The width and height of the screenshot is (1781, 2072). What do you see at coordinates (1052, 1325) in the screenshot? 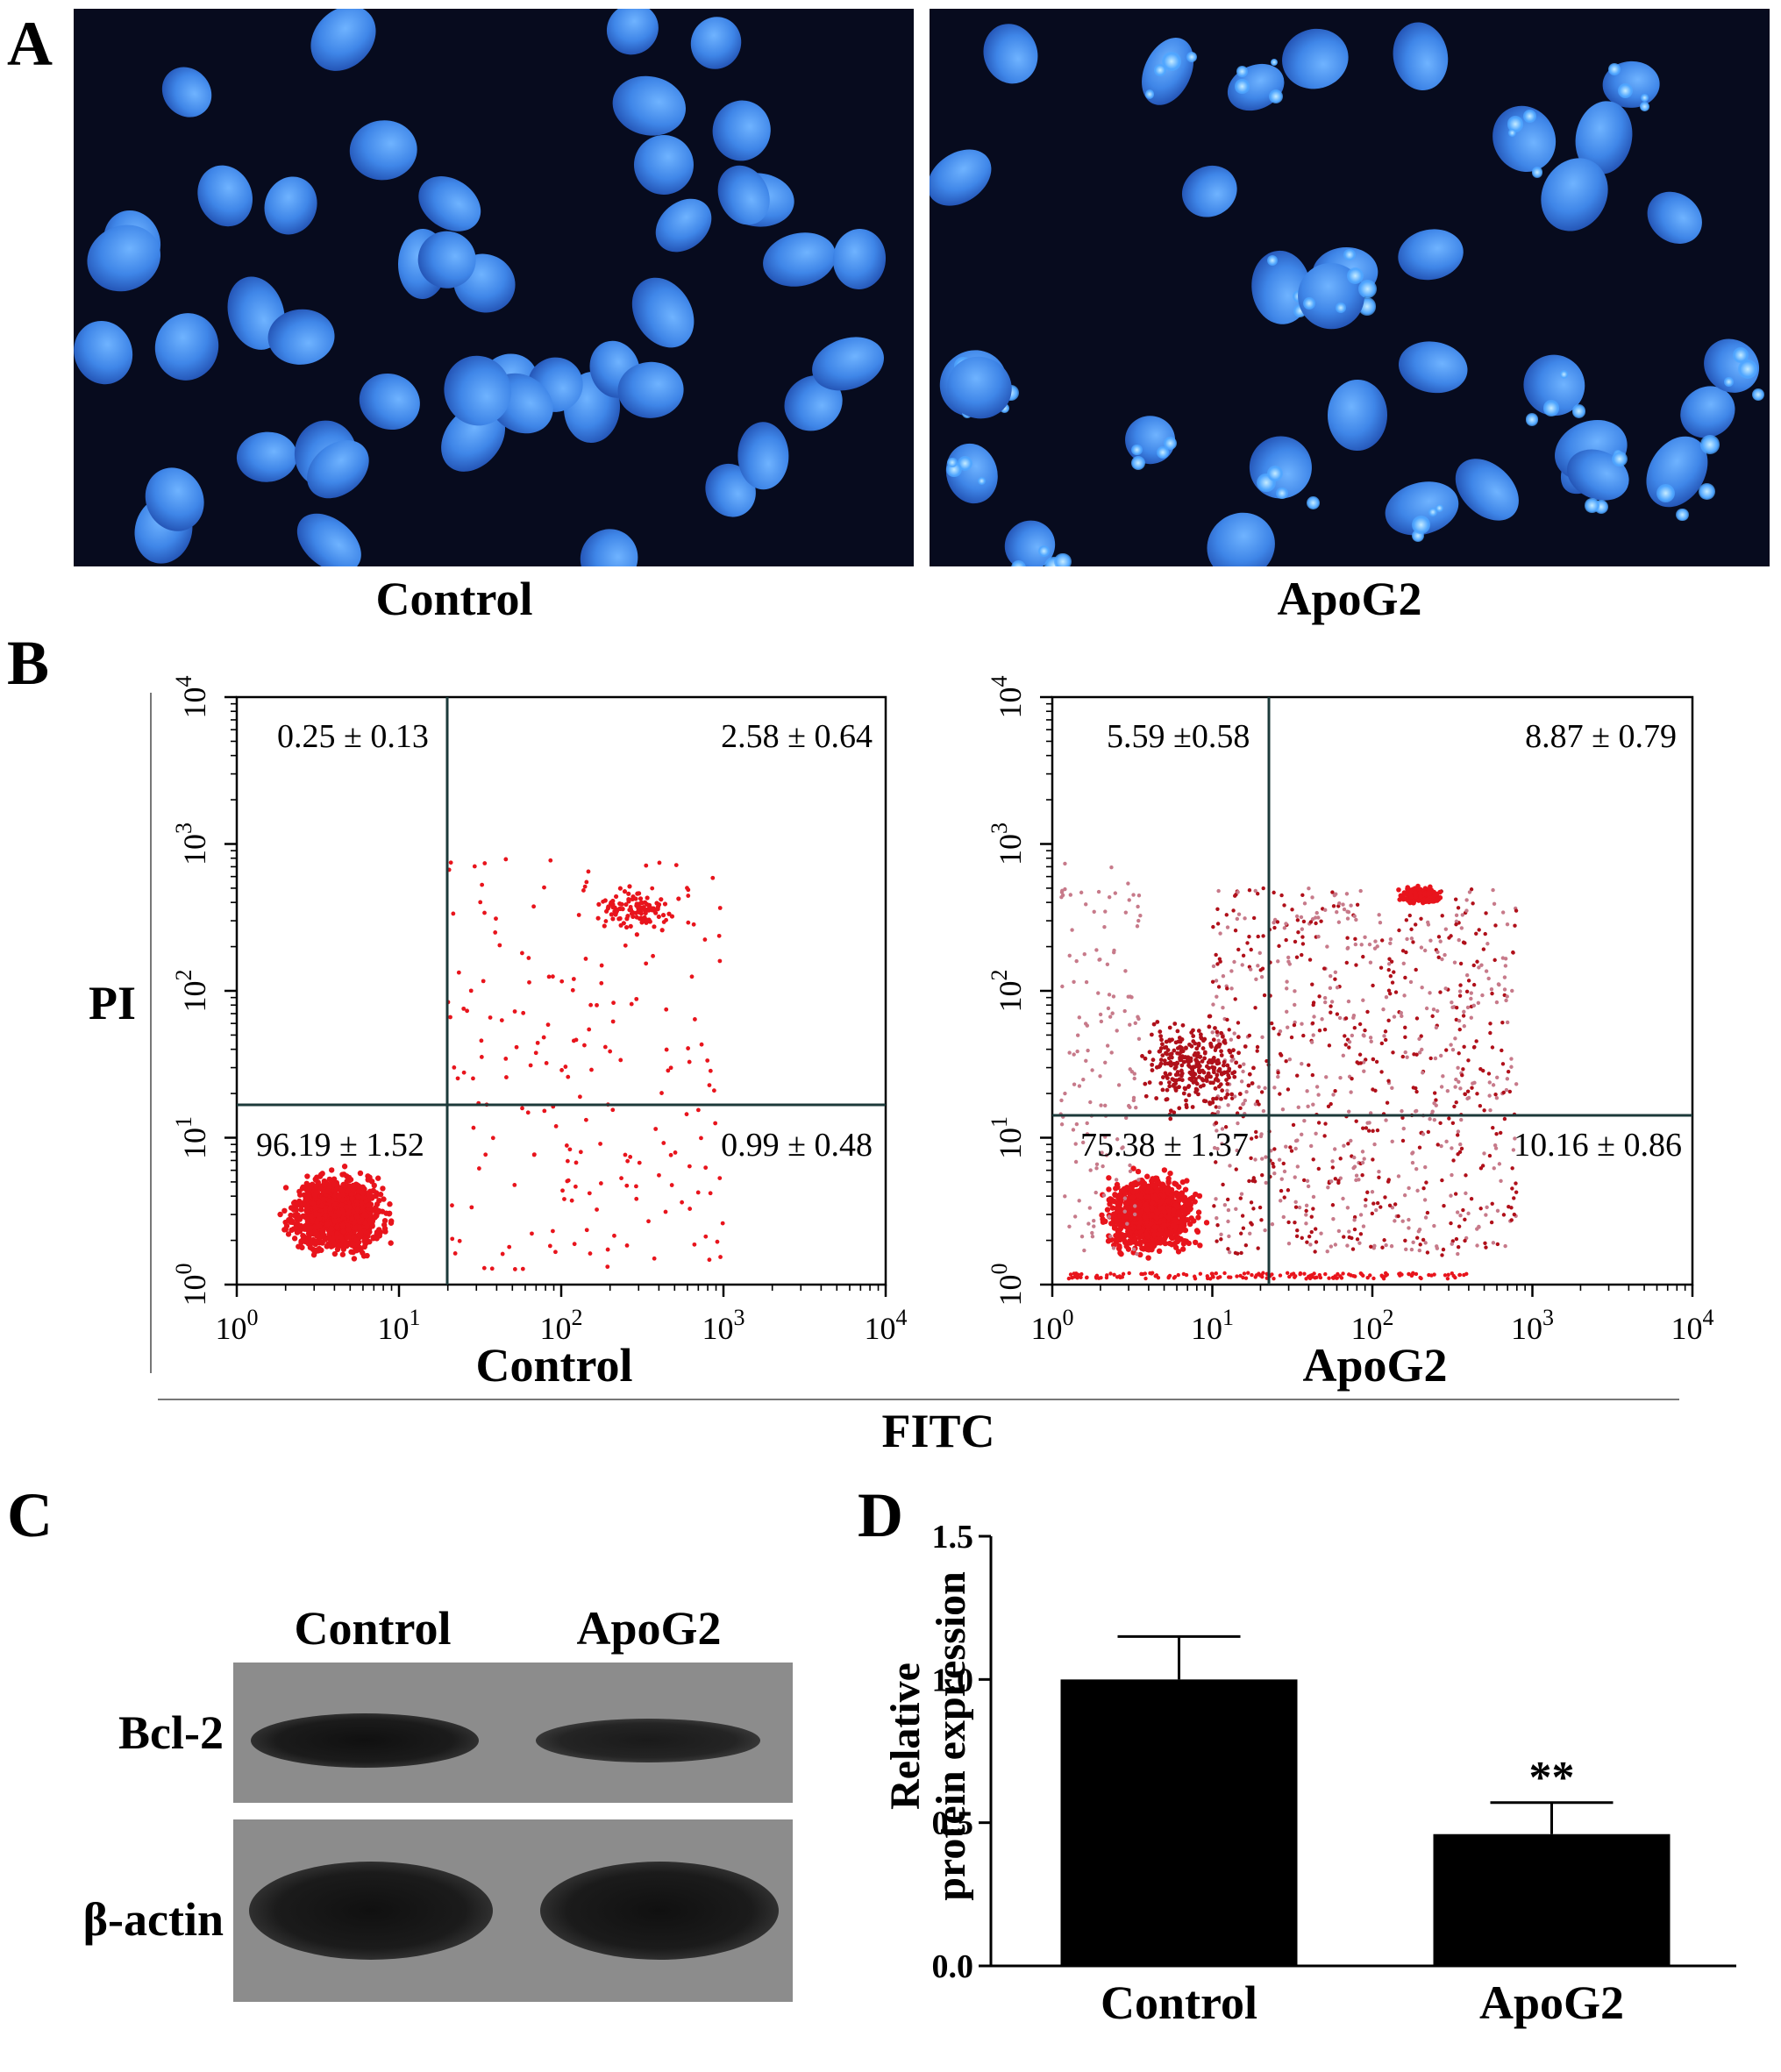
I see `x-tick-label: 100` at bounding box center [1052, 1325].